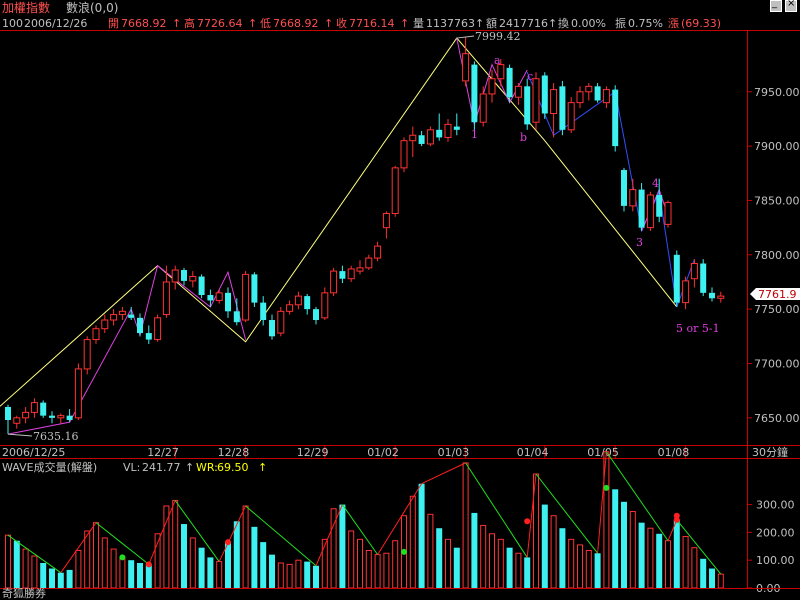 This screenshot has width=800, height=600. Describe the element at coordinates (163, 452) in the screenshot. I see `date-label: 12/27` at that location.